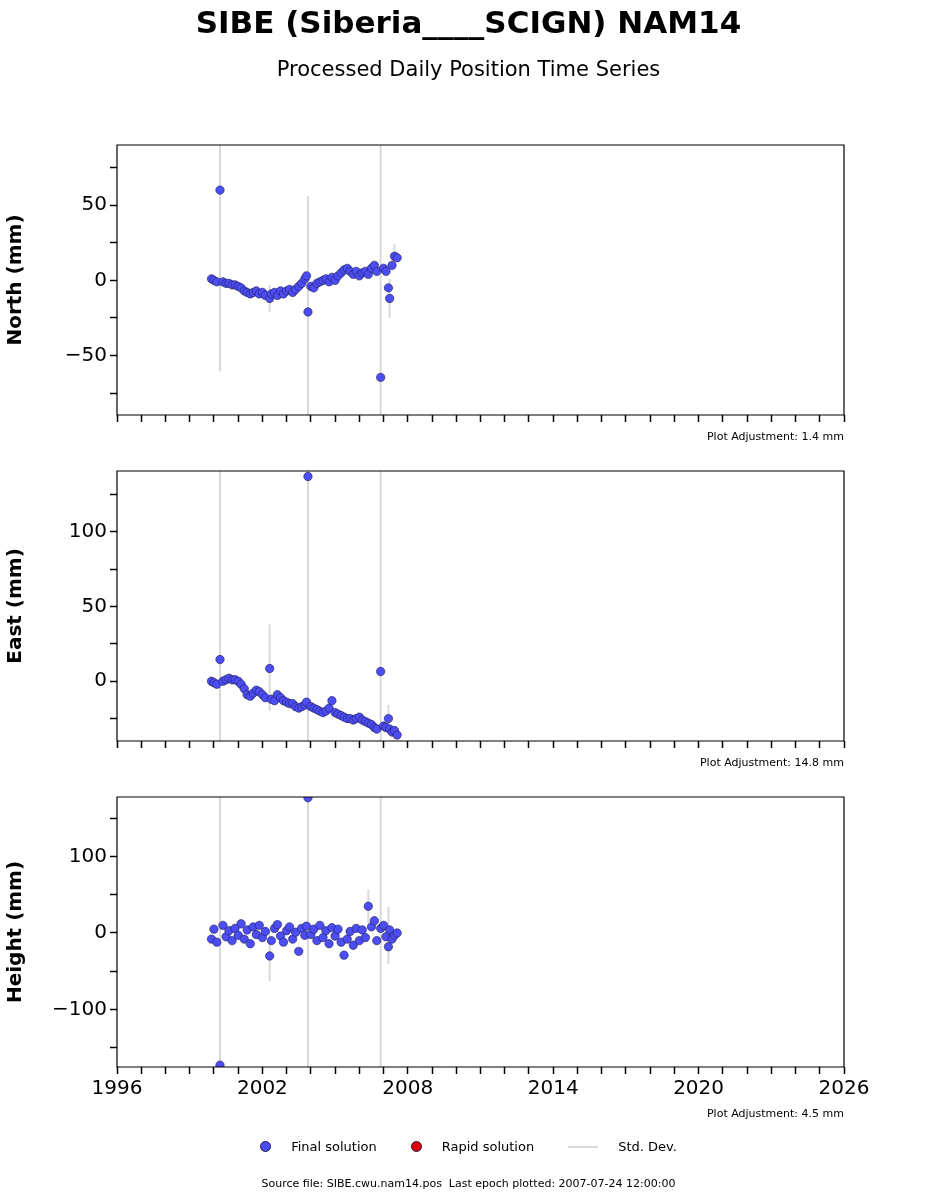 The width and height of the screenshot is (937, 1200). I want to click on x-tick-label: 2002, so click(262, 1087).